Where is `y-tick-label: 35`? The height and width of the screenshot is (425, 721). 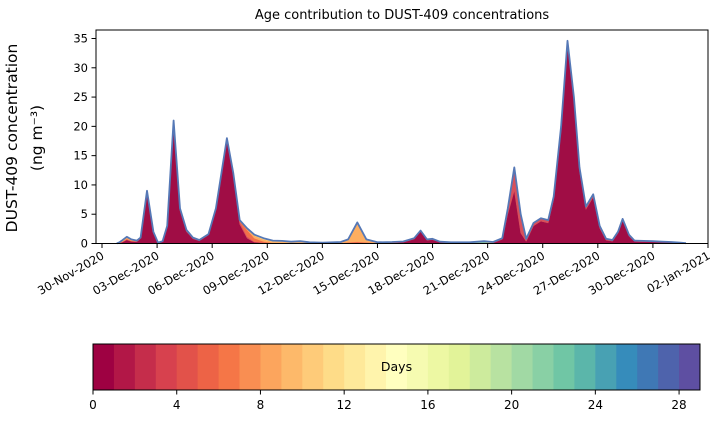
y-tick-label: 35 is located at coordinates (80, 39).